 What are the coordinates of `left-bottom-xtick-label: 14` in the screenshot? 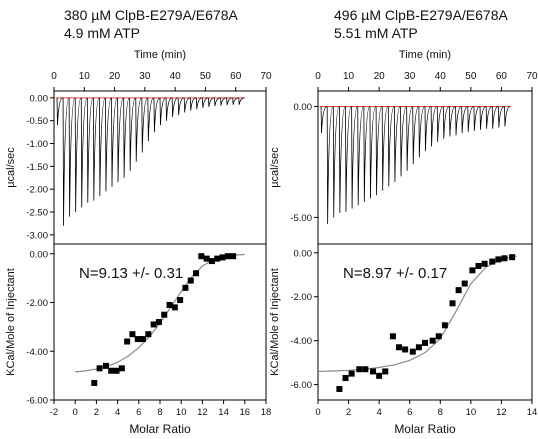 It's located at (223, 412).